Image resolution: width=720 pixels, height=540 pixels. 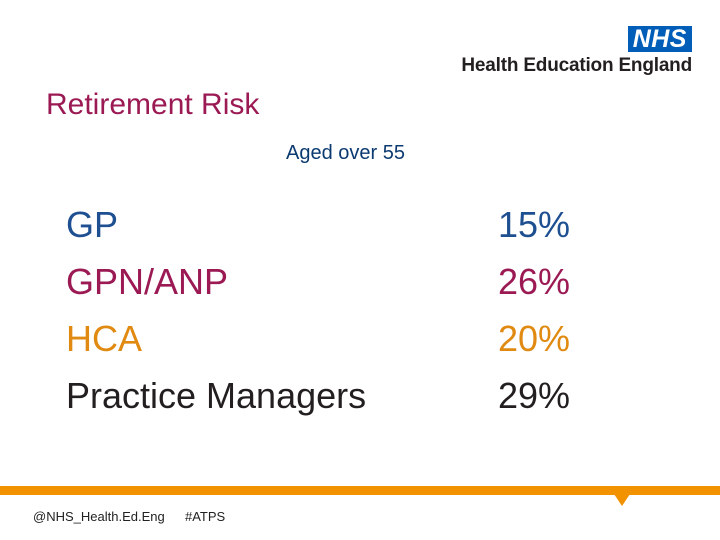 I want to click on footer-notch, so click(x=622, y=500).